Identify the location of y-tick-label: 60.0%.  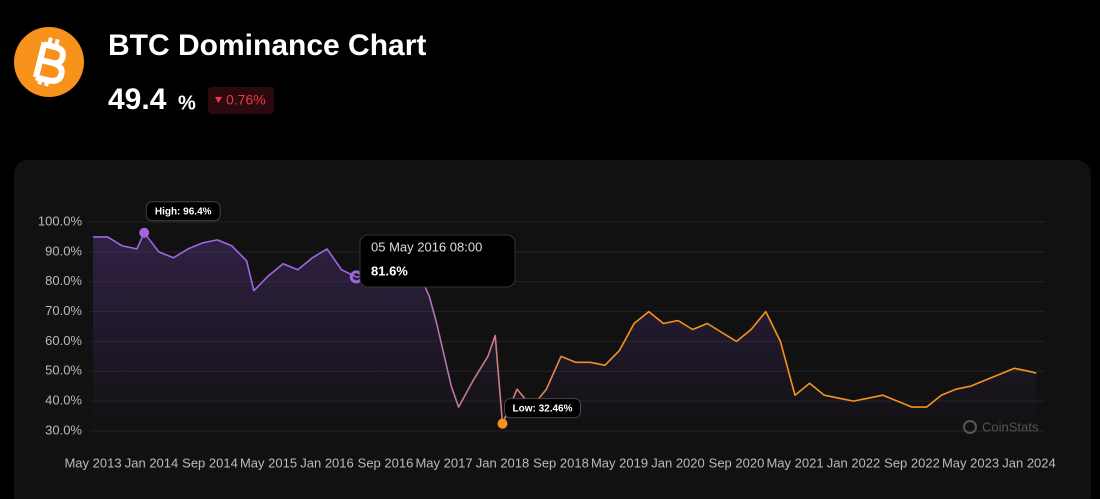
(63, 340).